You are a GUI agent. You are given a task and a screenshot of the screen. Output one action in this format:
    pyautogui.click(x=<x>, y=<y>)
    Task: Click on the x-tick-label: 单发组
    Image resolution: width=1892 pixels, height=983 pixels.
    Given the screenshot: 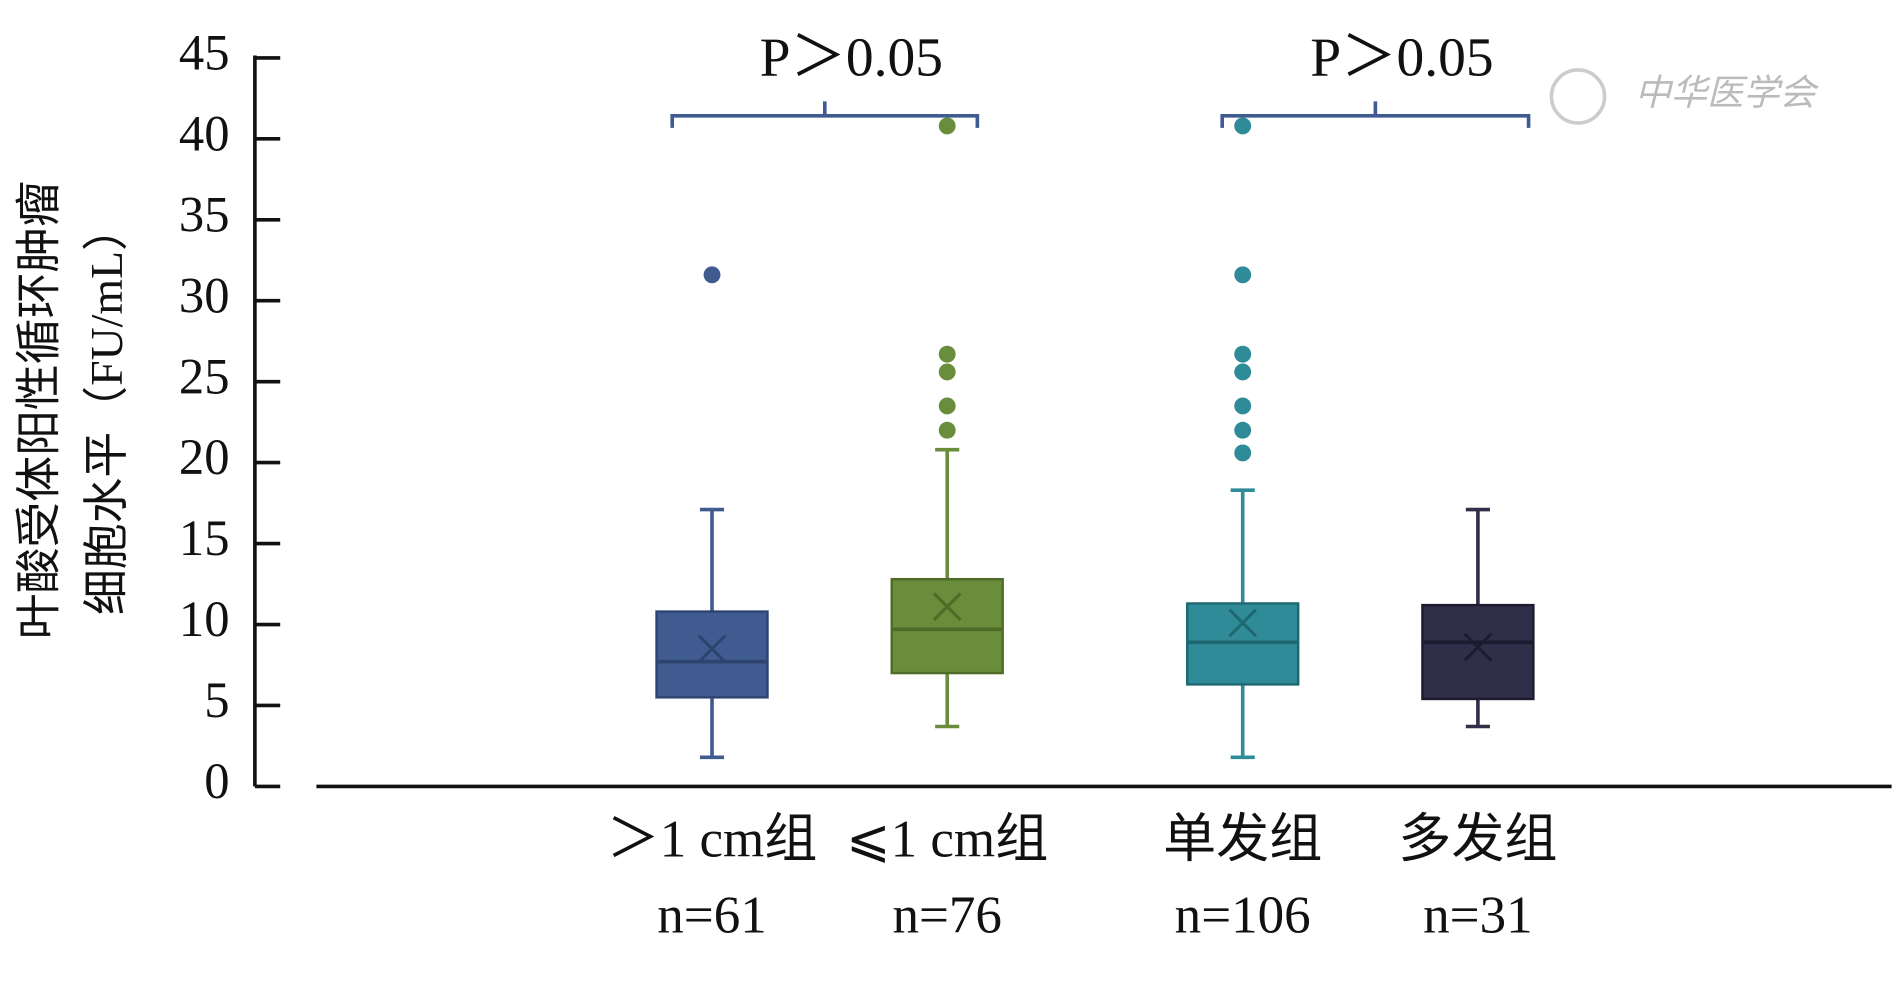 What is the action you would take?
    pyautogui.click(x=1242, y=839)
    